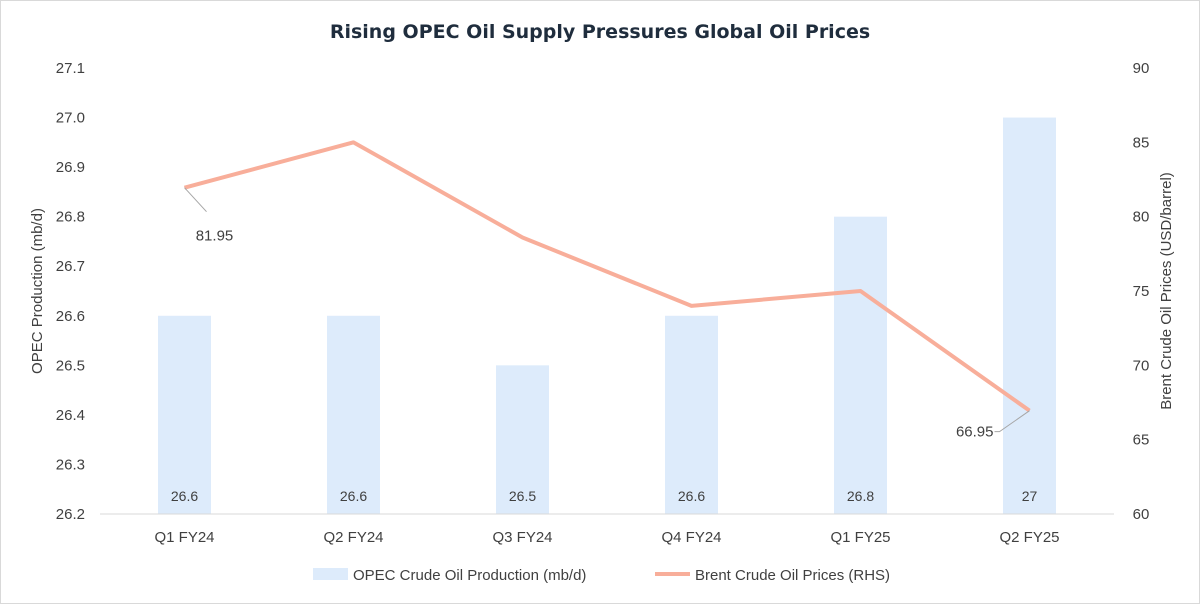 The height and width of the screenshot is (604, 1200). Describe the element at coordinates (70, 266) in the screenshot. I see `left-tick-5: 26.7` at that location.